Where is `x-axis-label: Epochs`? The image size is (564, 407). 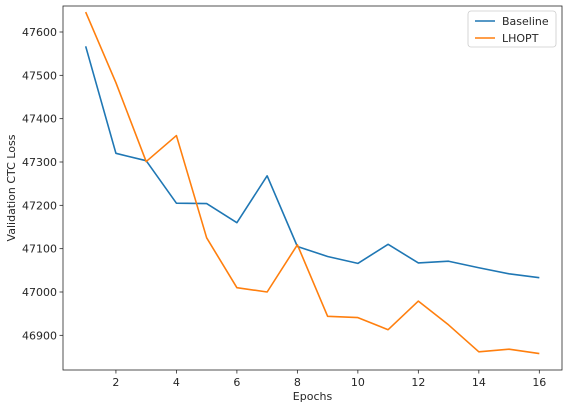 x-axis-label: Epochs is located at coordinates (313, 396).